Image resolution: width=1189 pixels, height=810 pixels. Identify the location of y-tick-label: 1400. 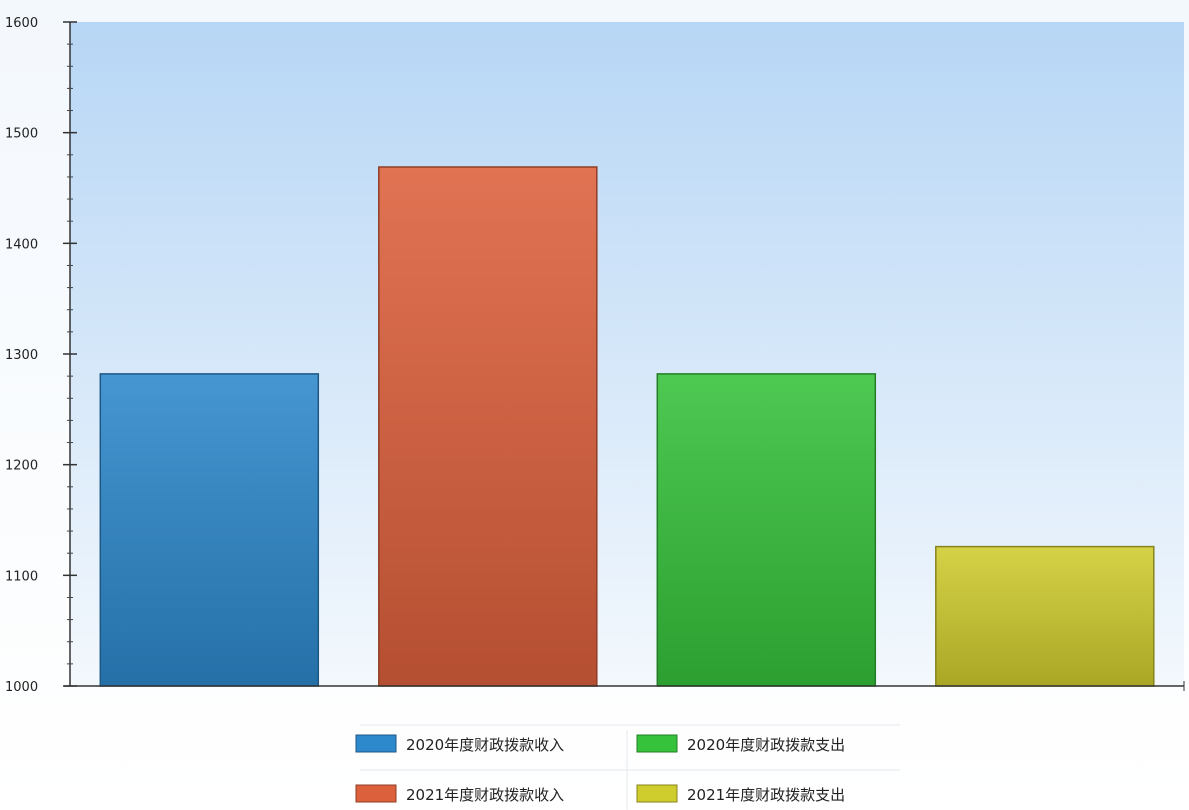
(21, 244).